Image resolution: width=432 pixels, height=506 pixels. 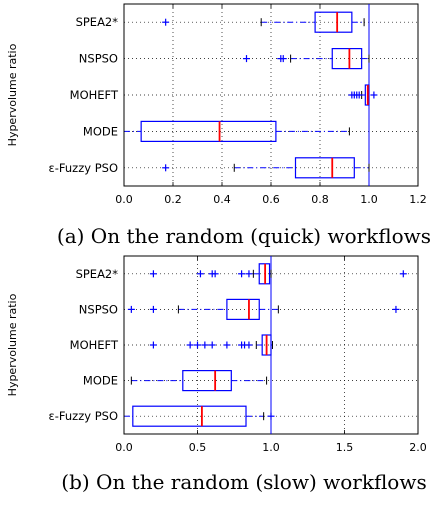 What do you see at coordinates (418, 199) in the screenshot?
I see `x-tick-label: 1.2` at bounding box center [418, 199].